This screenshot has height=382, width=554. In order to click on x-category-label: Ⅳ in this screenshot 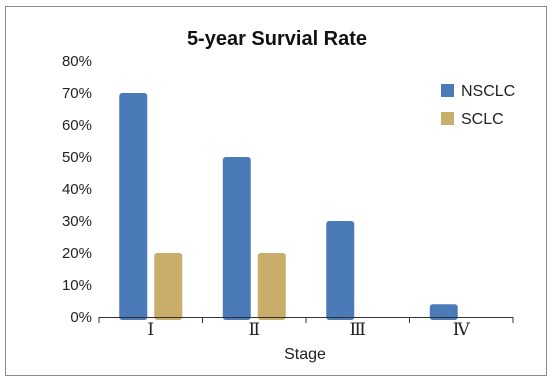, I will do `click(462, 329)`.